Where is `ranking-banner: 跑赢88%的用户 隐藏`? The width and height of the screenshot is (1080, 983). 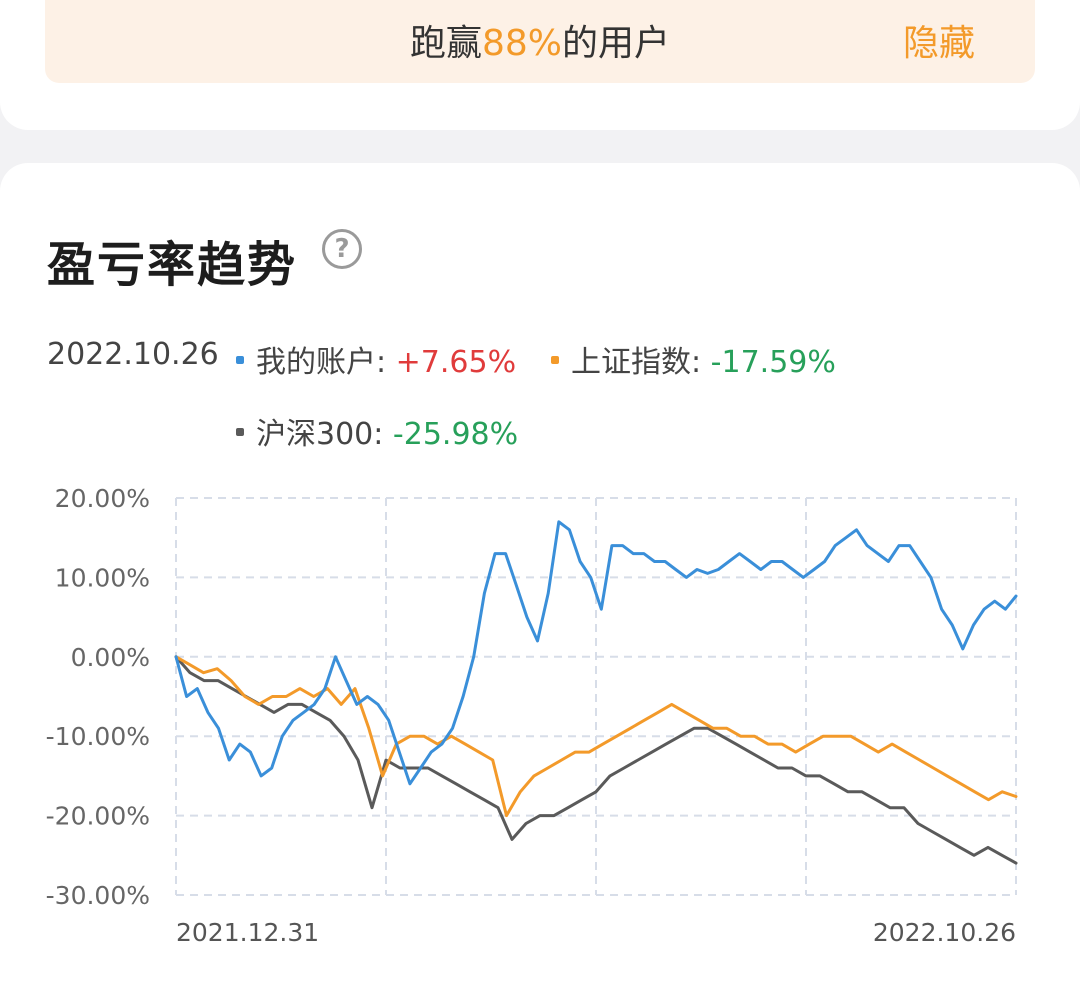
ranking-banner: 跑赢88%的用户 隐藏 is located at coordinates (540, 41).